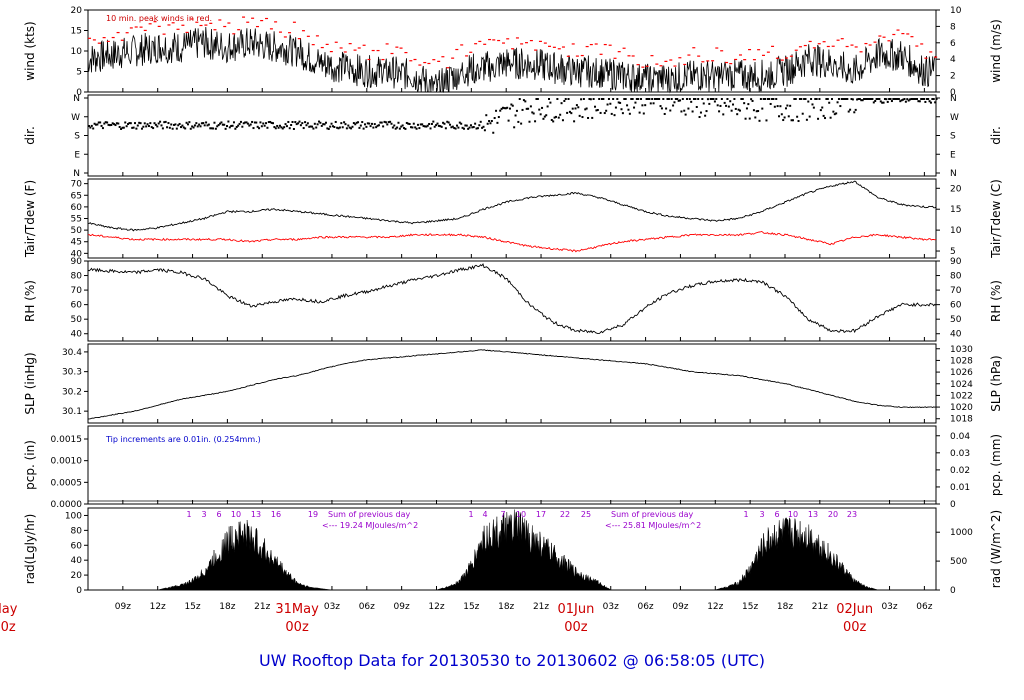 The width and height of the screenshot is (1024, 700). What do you see at coordinates (954, 118) in the screenshot?
I see `ytick-right-dir: W` at bounding box center [954, 118].